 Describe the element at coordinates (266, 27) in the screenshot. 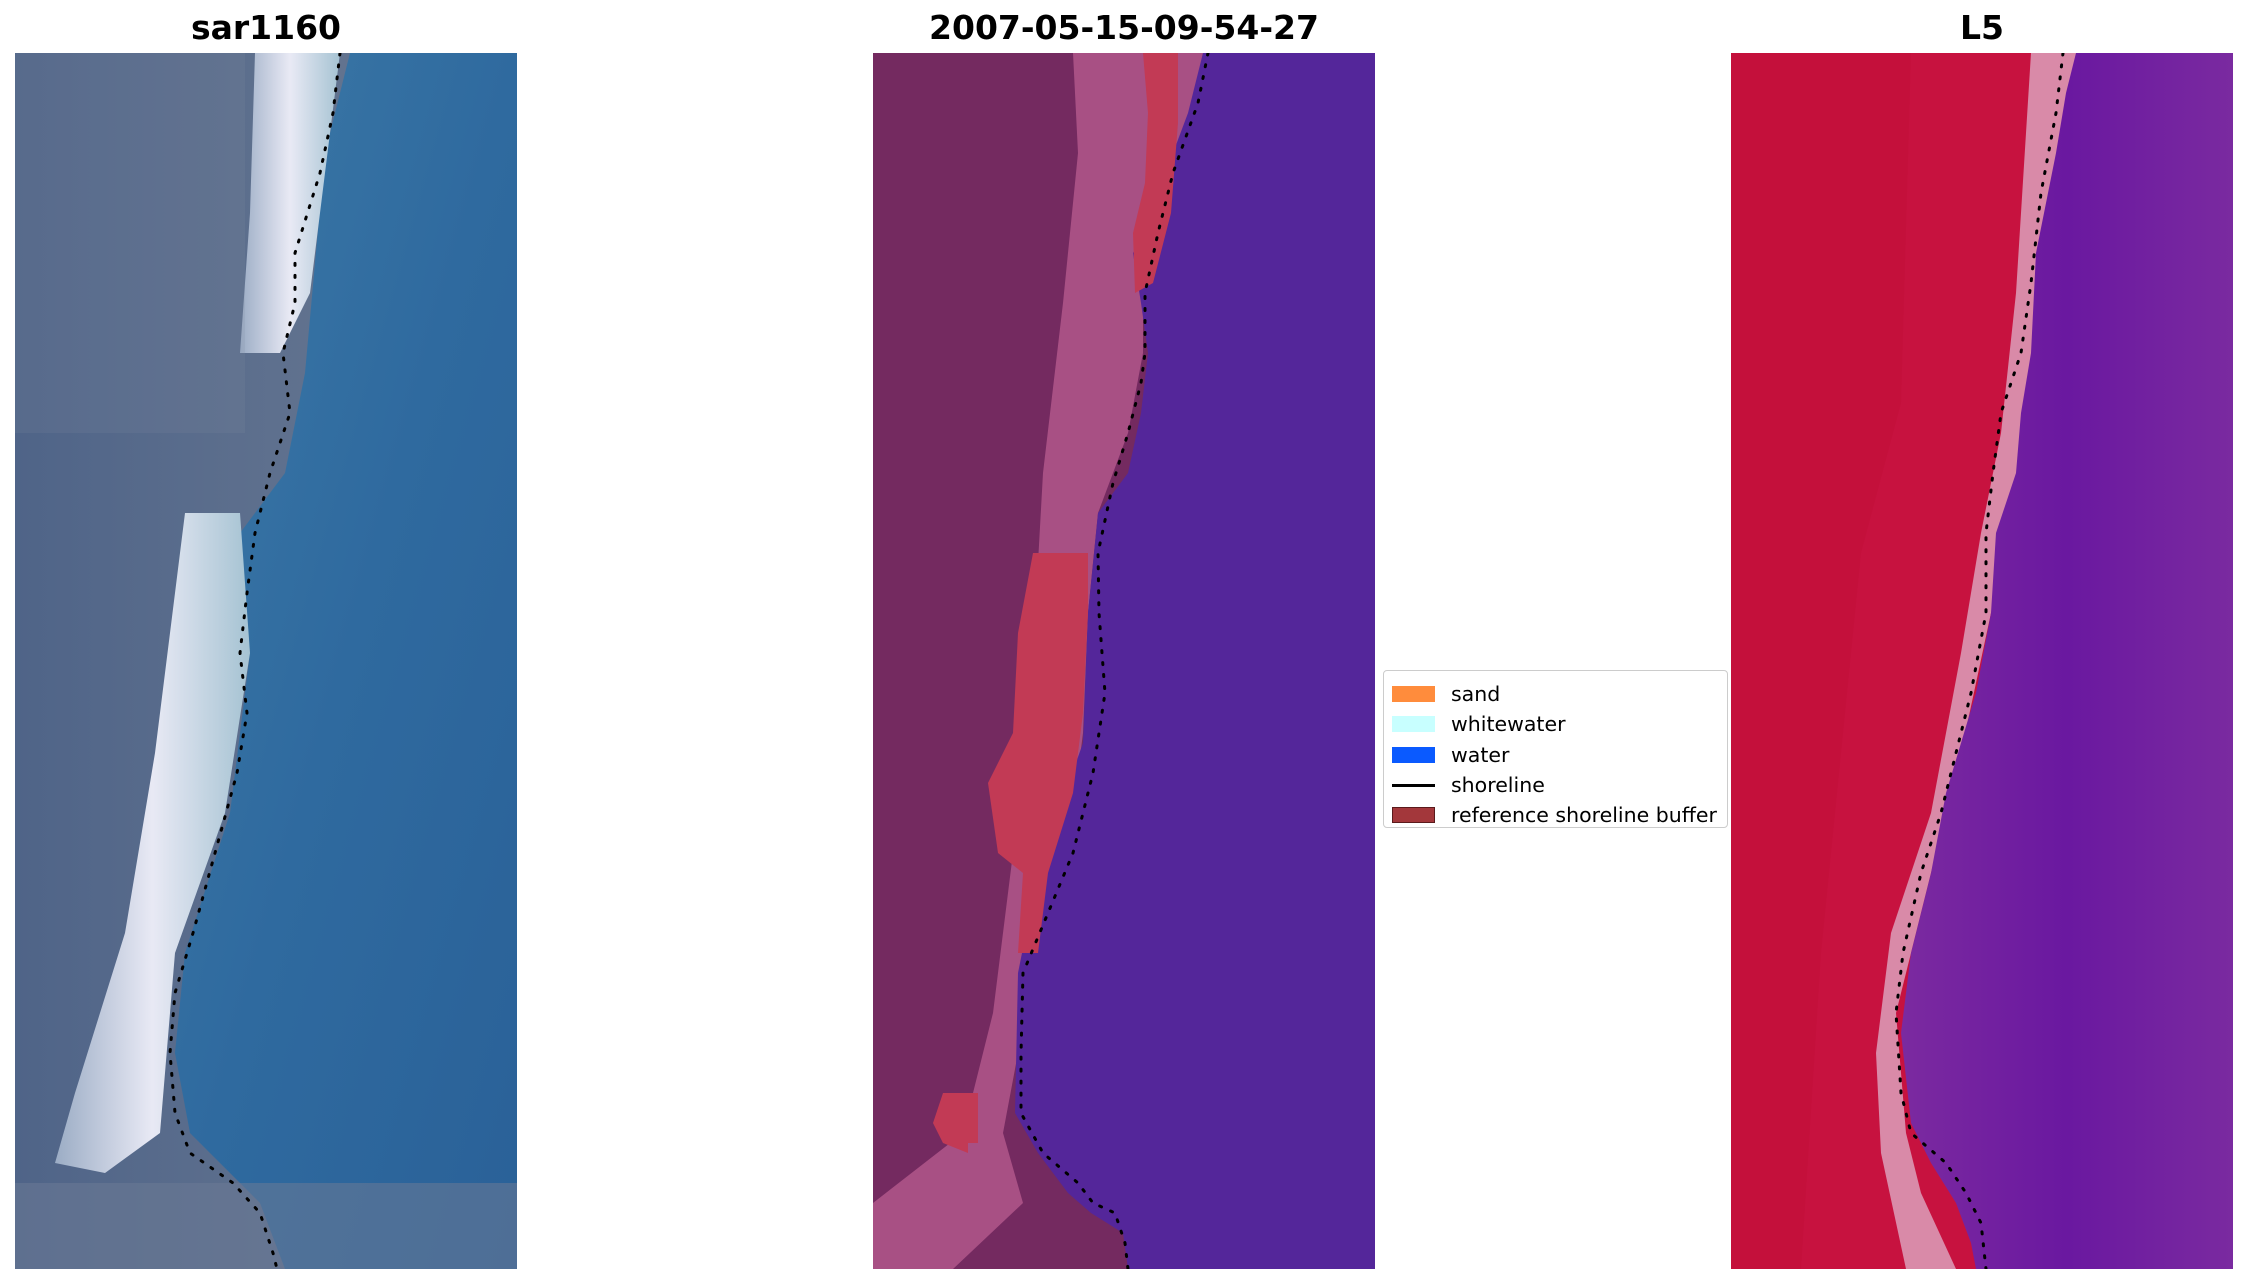

I see `panel-title-rgb: sar1160` at that location.